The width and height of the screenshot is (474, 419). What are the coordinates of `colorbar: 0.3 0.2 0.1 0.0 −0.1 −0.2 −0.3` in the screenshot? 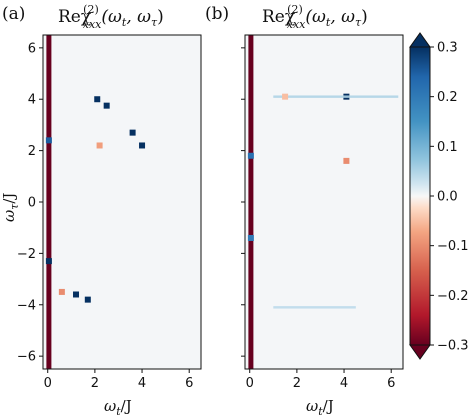 It's located at (439, 196).